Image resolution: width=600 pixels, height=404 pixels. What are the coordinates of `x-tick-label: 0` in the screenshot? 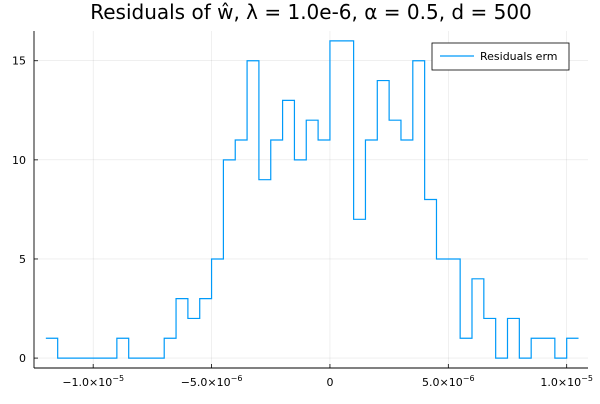 It's located at (329, 382).